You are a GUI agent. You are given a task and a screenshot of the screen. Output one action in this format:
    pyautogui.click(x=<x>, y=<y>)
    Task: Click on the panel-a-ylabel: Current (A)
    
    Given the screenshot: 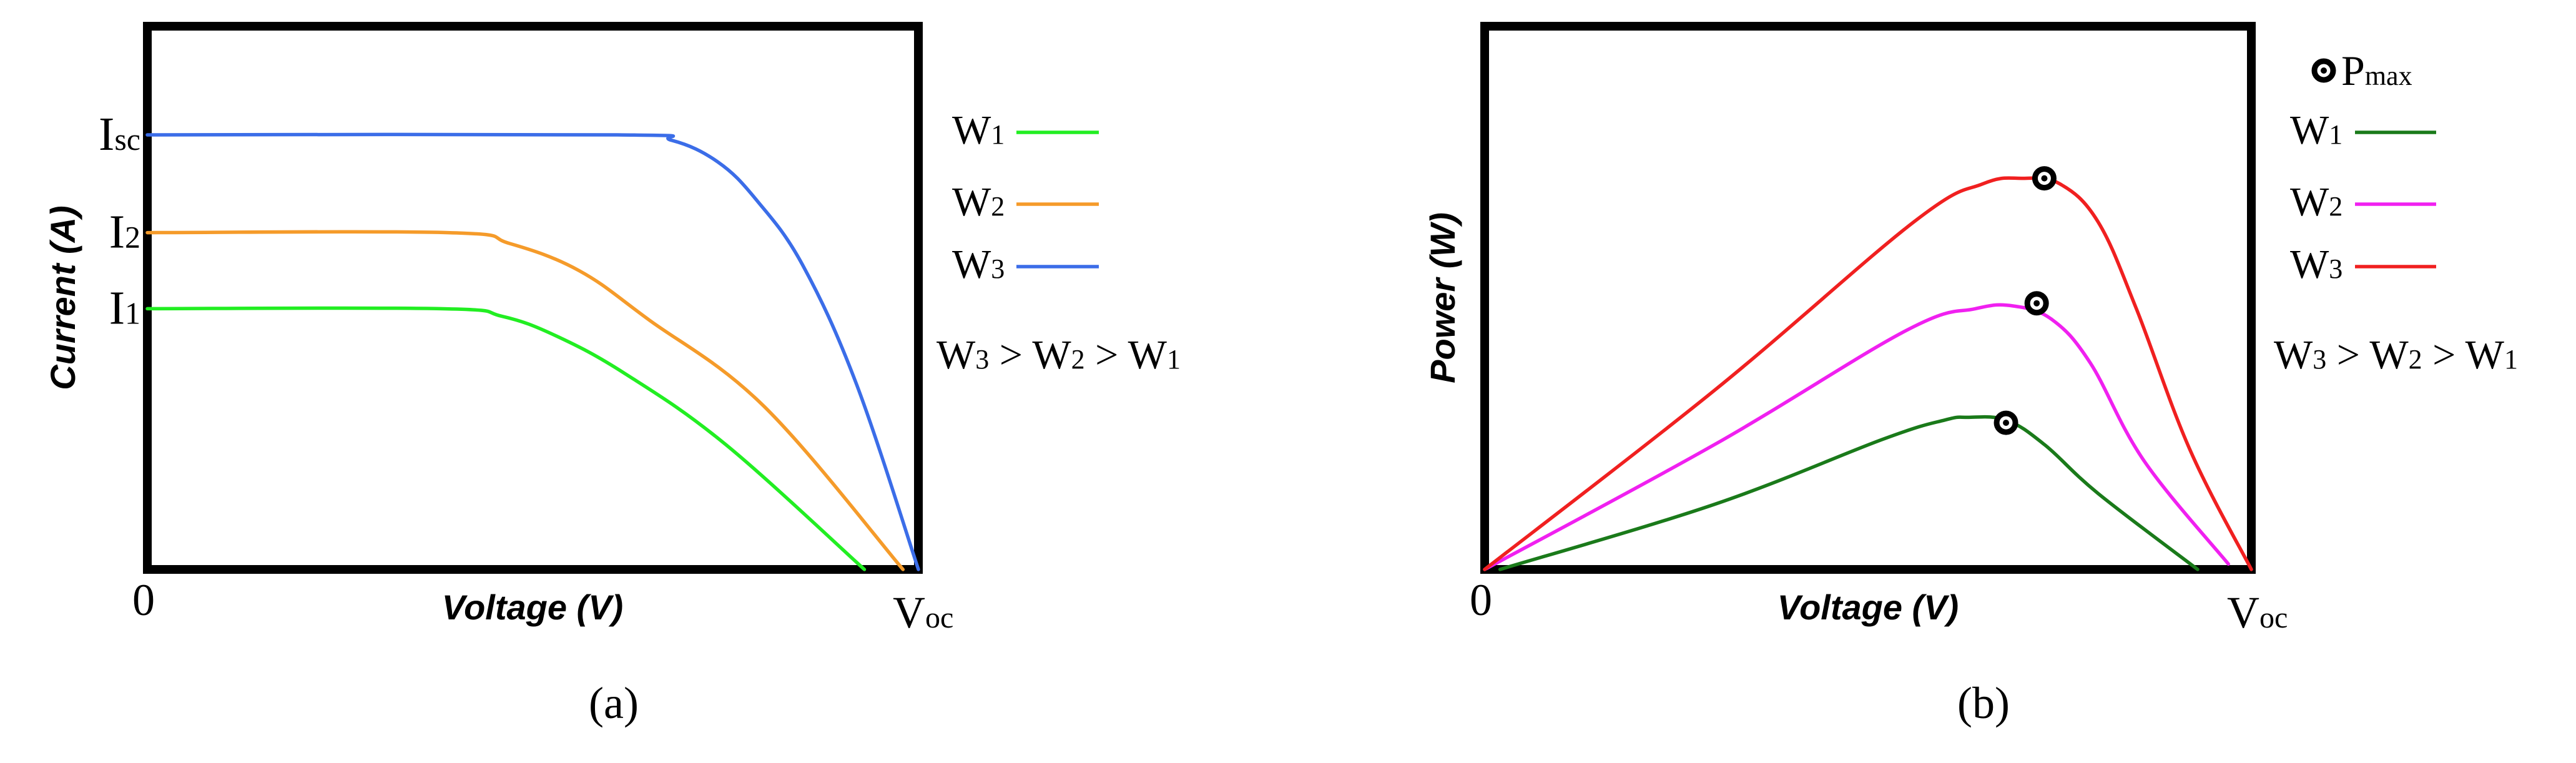 What is the action you would take?
    pyautogui.click(x=62, y=297)
    